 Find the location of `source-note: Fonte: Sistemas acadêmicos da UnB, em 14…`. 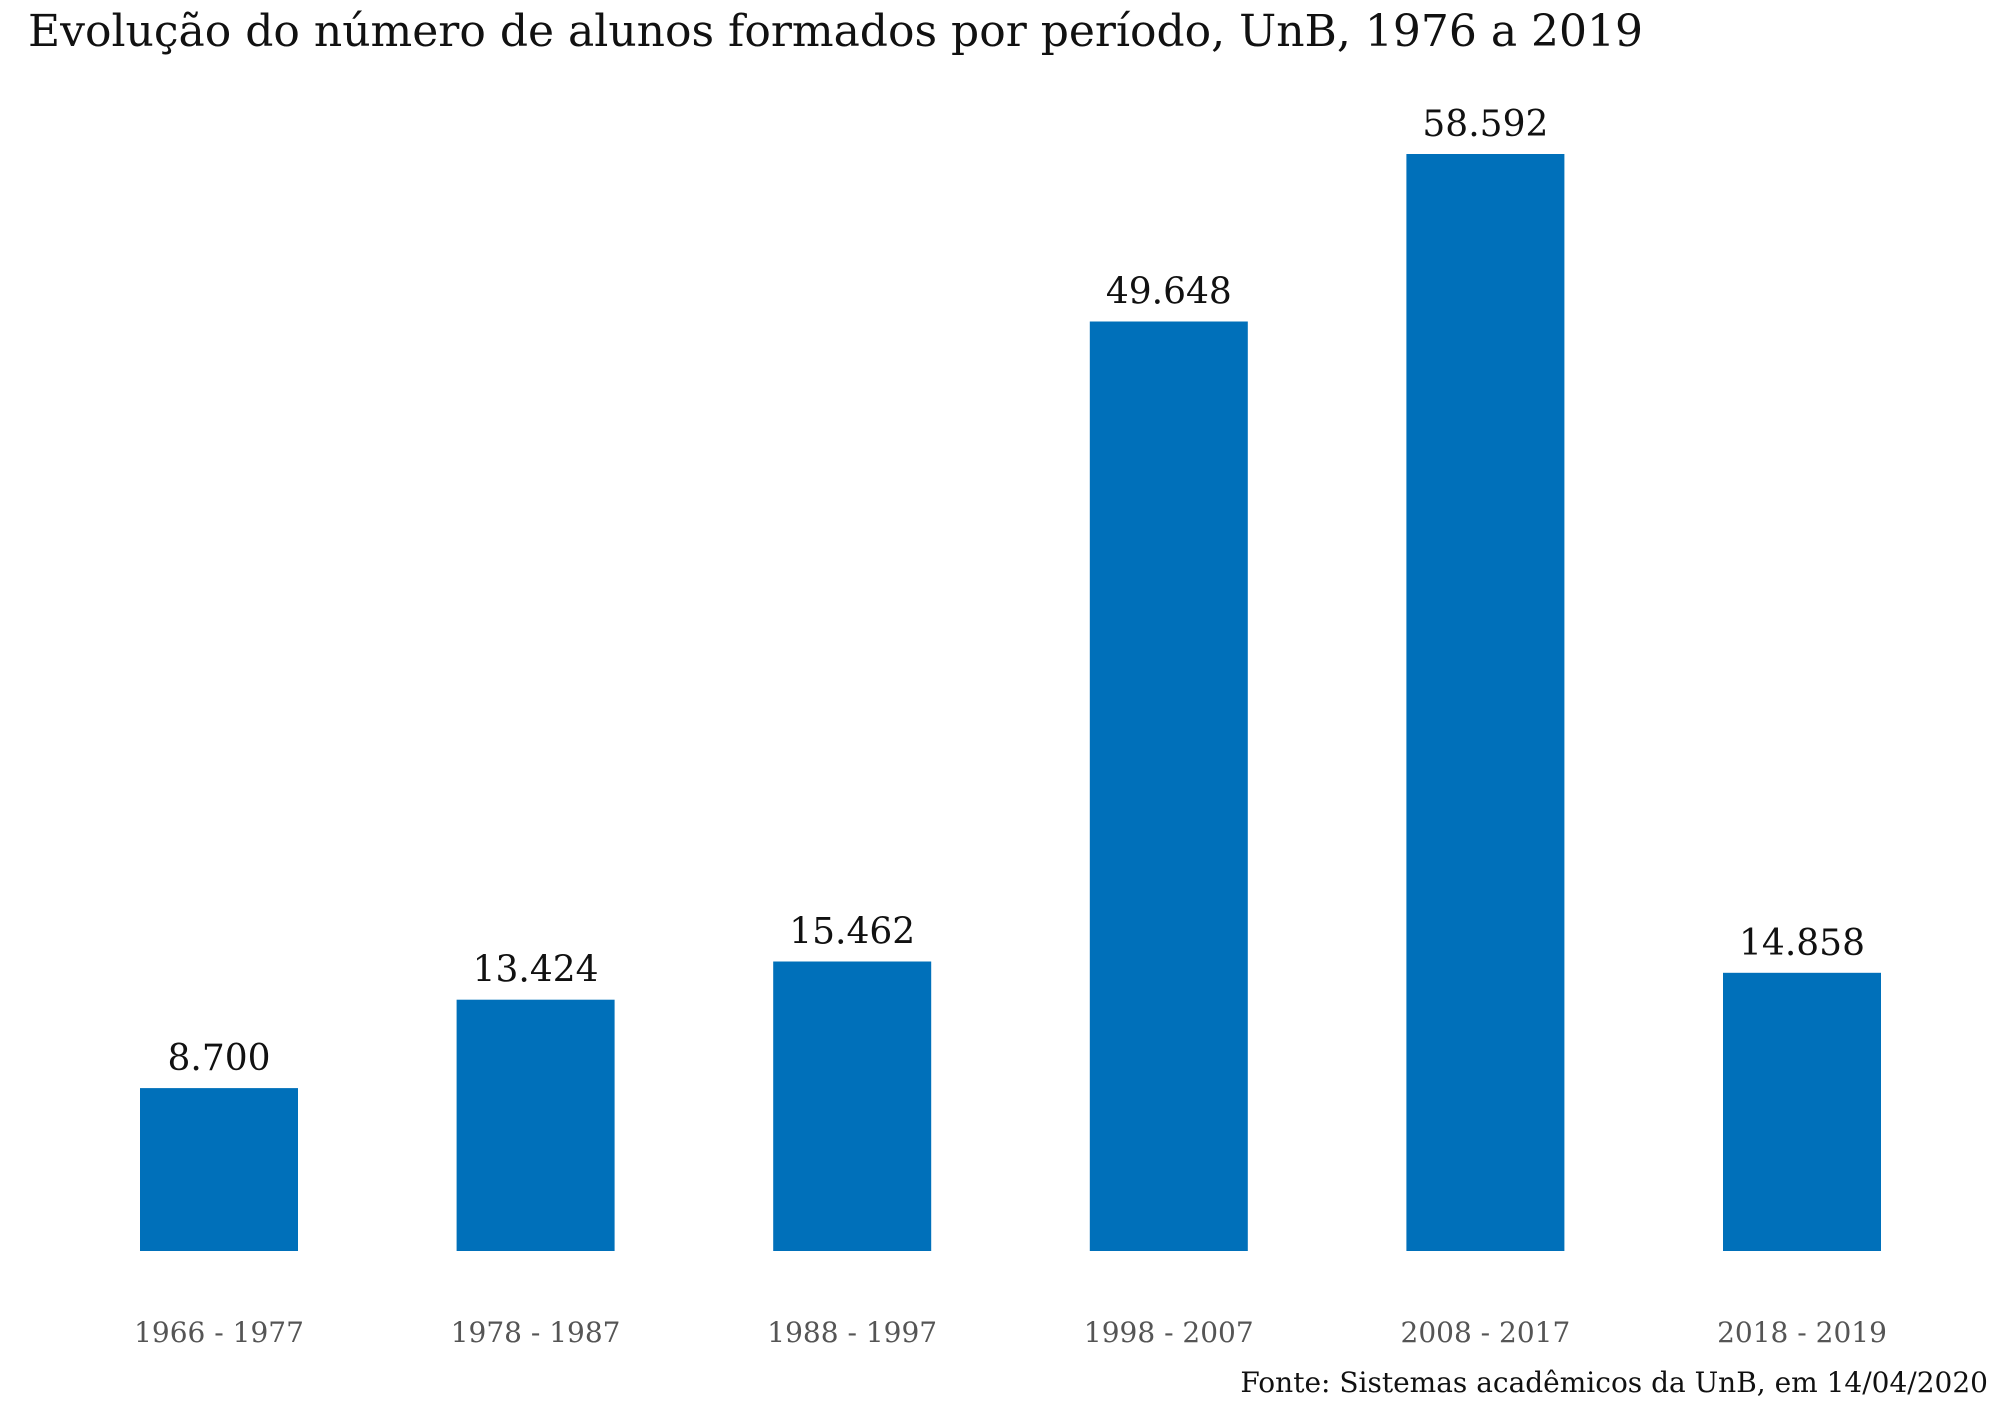

source-note: Fonte: Sistemas acadêmicos da UnB, em 14… is located at coordinates (1614, 1382).